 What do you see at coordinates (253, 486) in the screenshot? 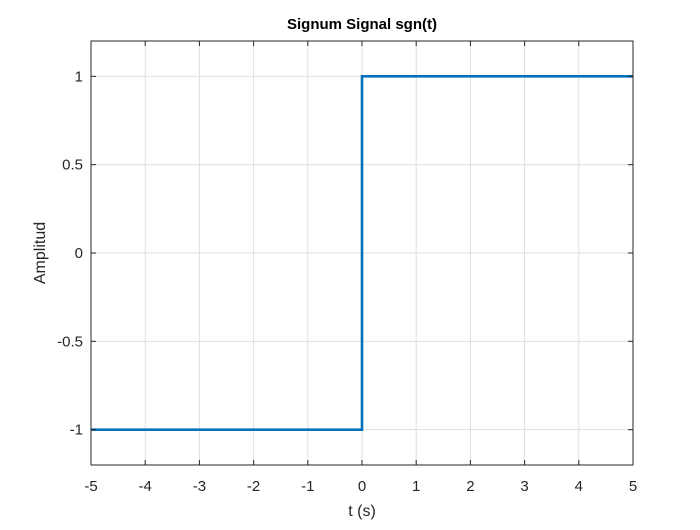
I see `x-tick-label: -2` at bounding box center [253, 486].